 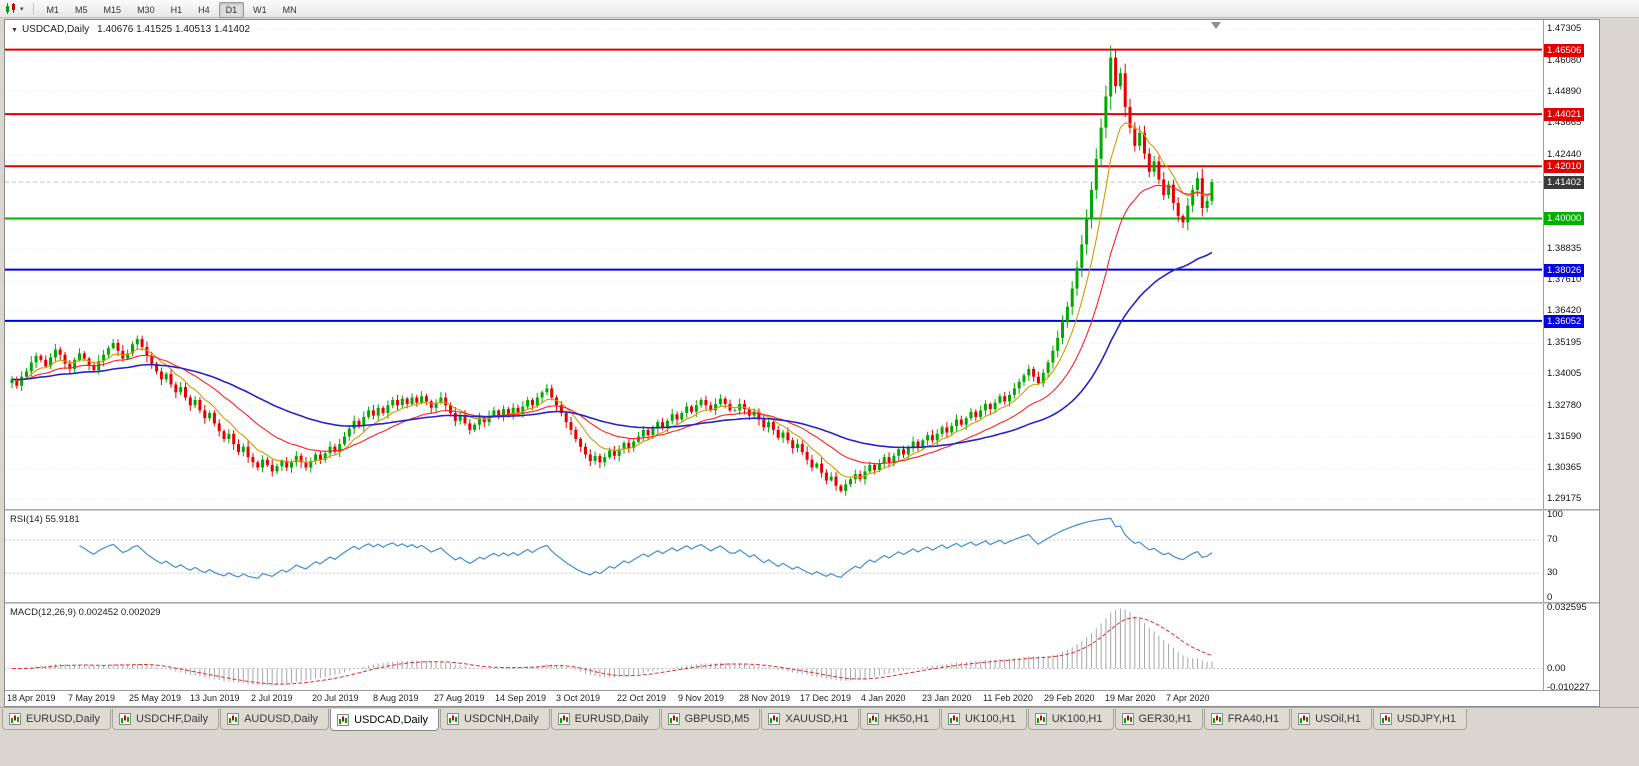 I want to click on date-axis-label: 14 Sep 2019, so click(x=521, y=698).